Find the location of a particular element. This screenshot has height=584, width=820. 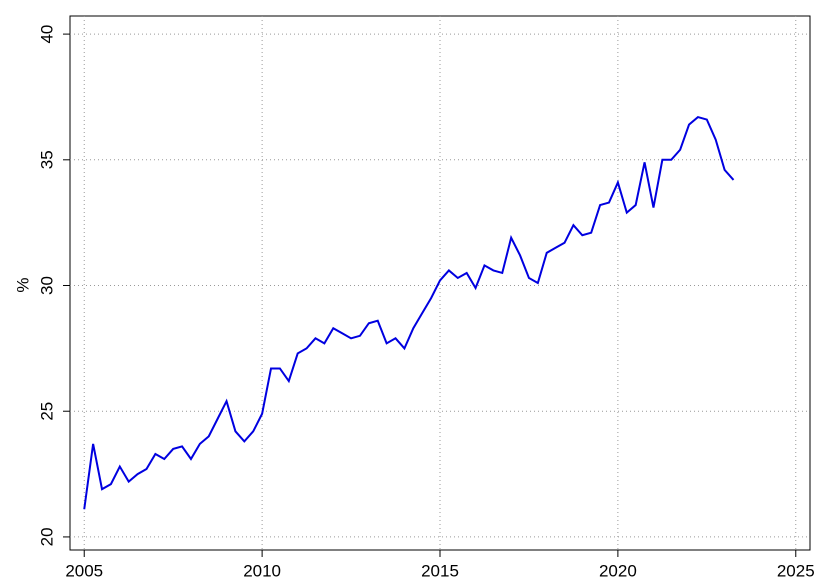

x-tick-label: 2005 is located at coordinates (84, 570).